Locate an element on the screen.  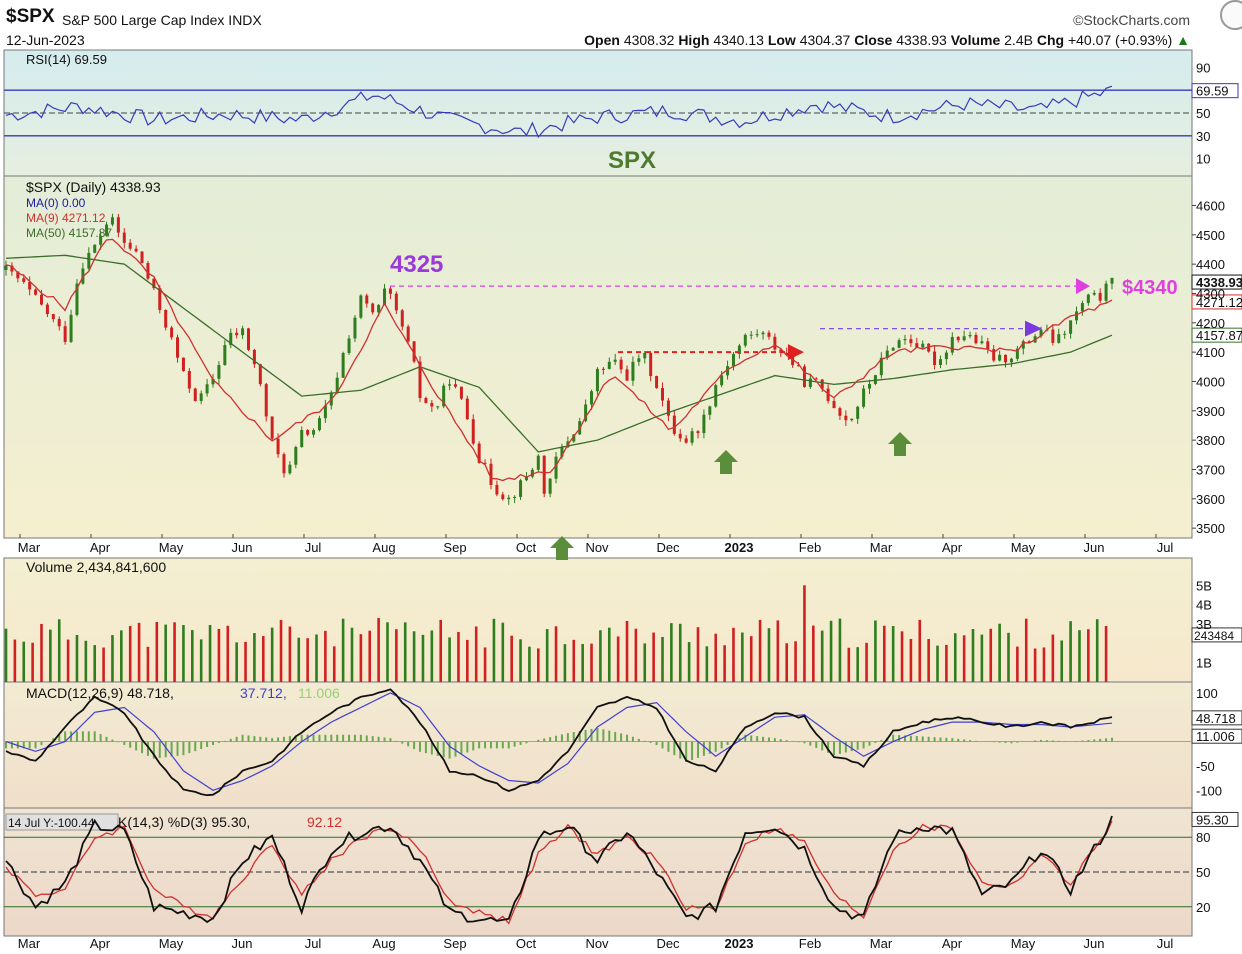
price-legend-ma0: MA(0) 0.00 is located at coordinates (56, 203).